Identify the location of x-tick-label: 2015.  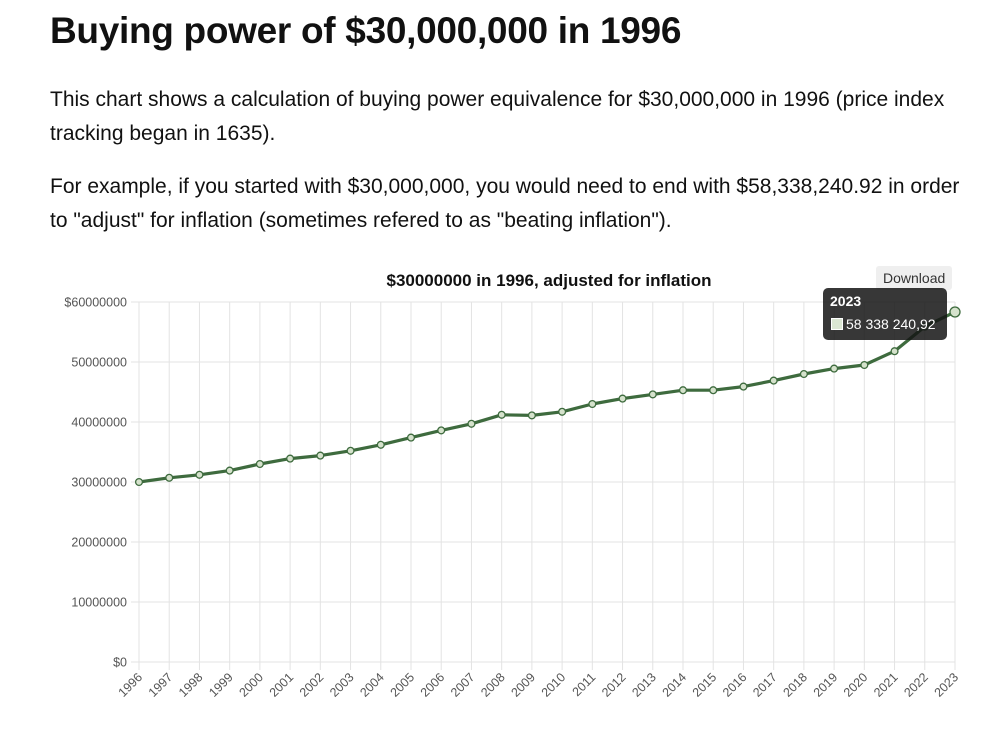
(705, 685).